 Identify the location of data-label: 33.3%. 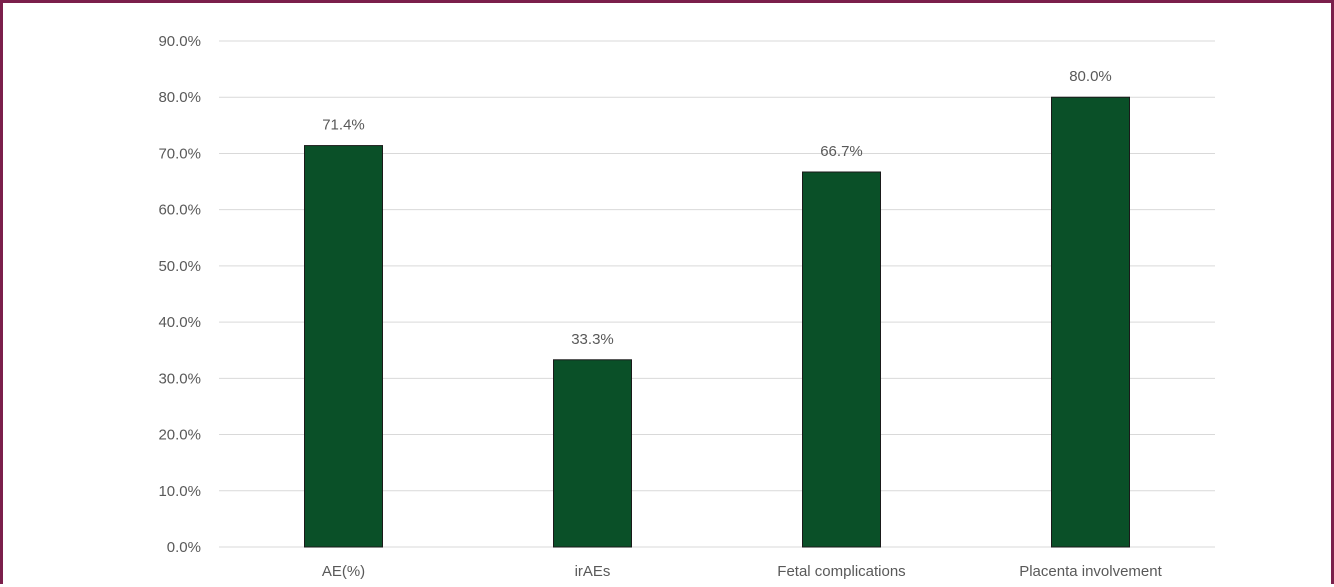
(592, 339).